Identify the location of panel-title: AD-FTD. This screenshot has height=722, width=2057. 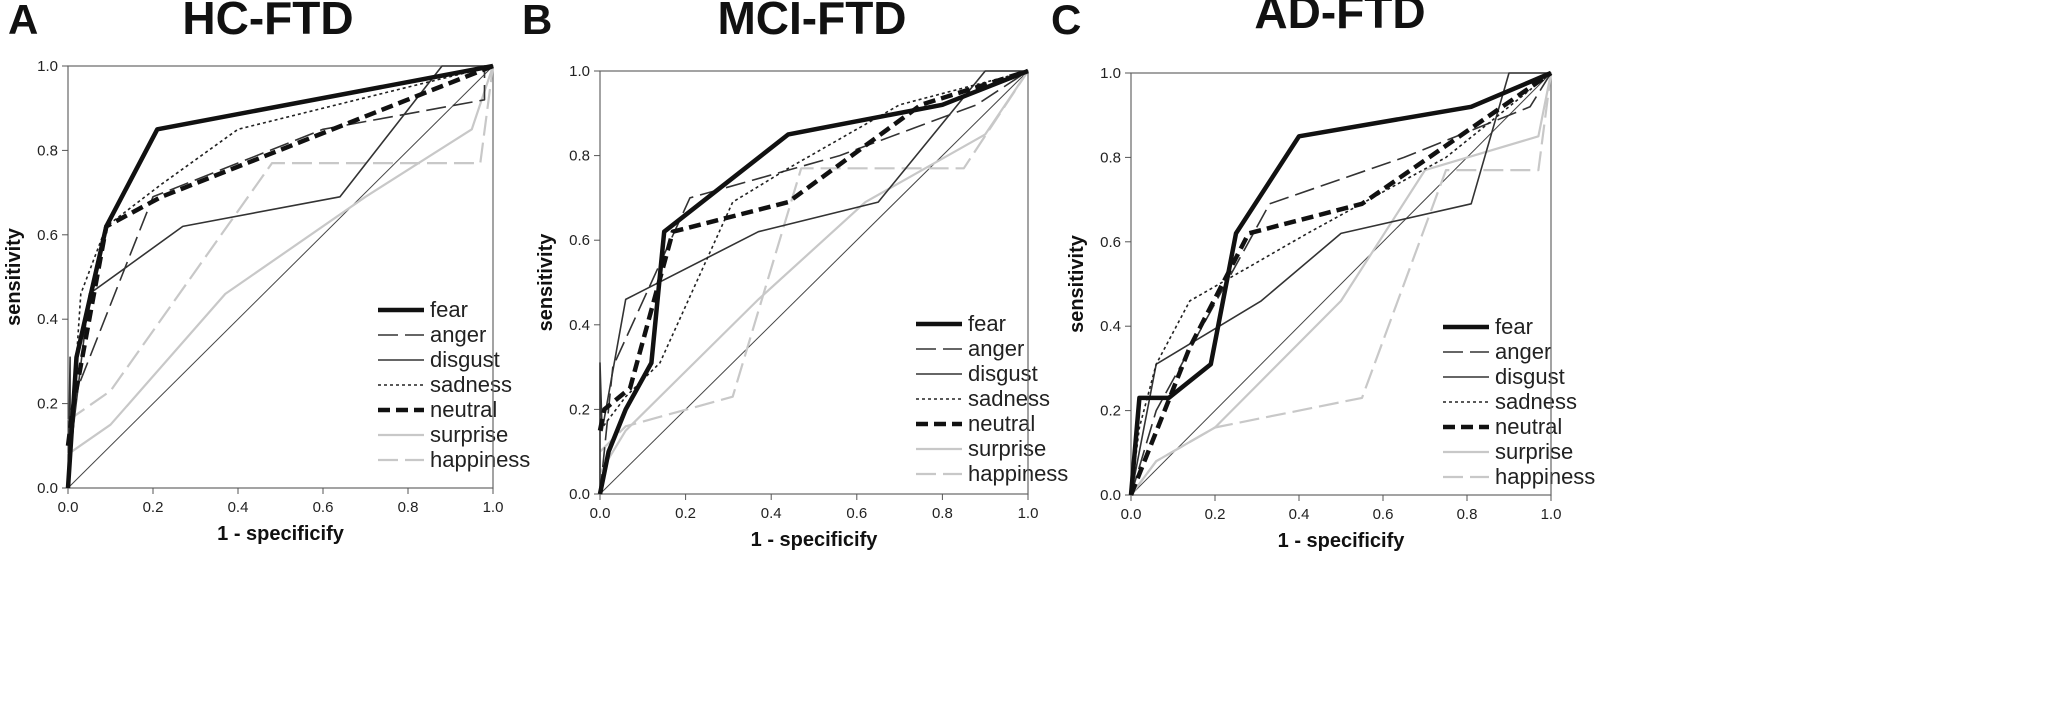
(1339, 19).